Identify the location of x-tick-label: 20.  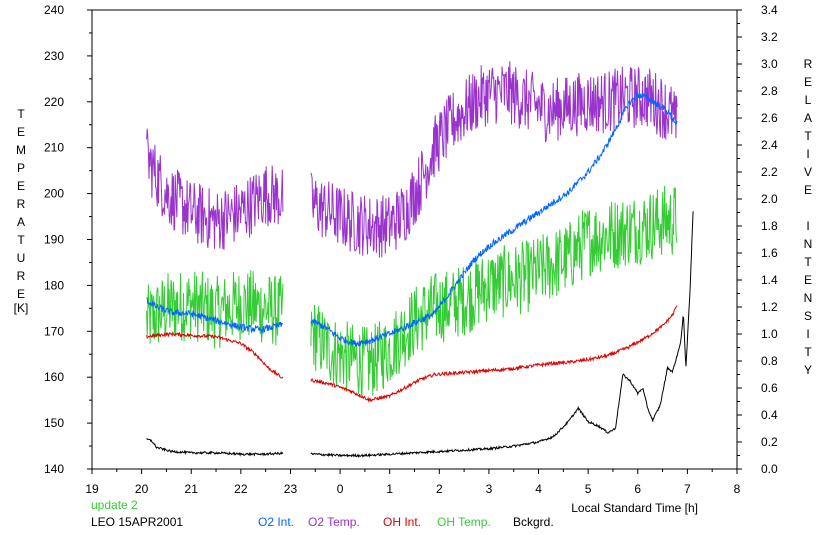
(142, 489).